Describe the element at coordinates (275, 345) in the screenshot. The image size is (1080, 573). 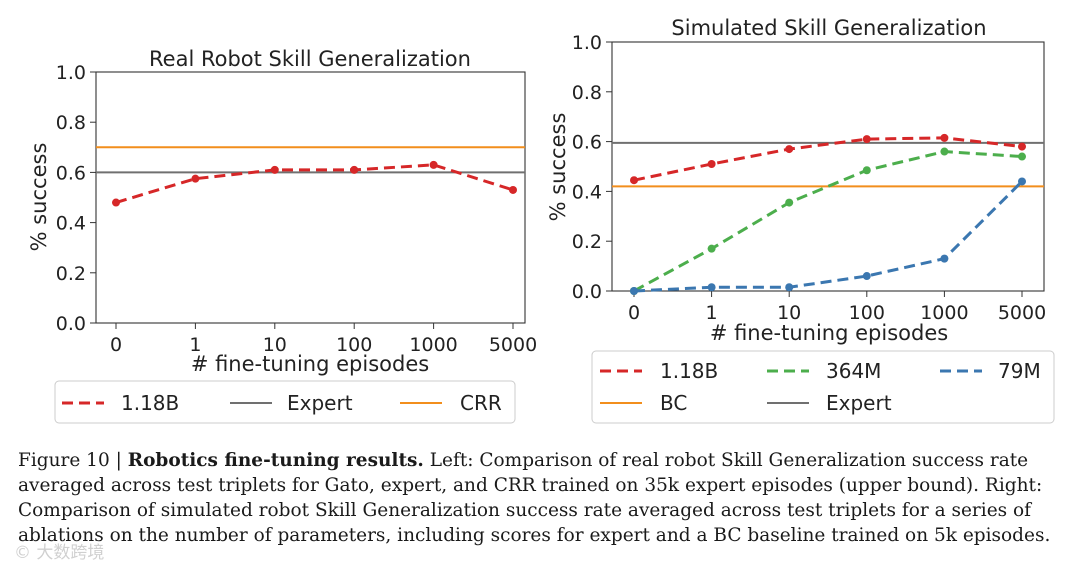
I see `left-x-tick-label: 10` at that location.